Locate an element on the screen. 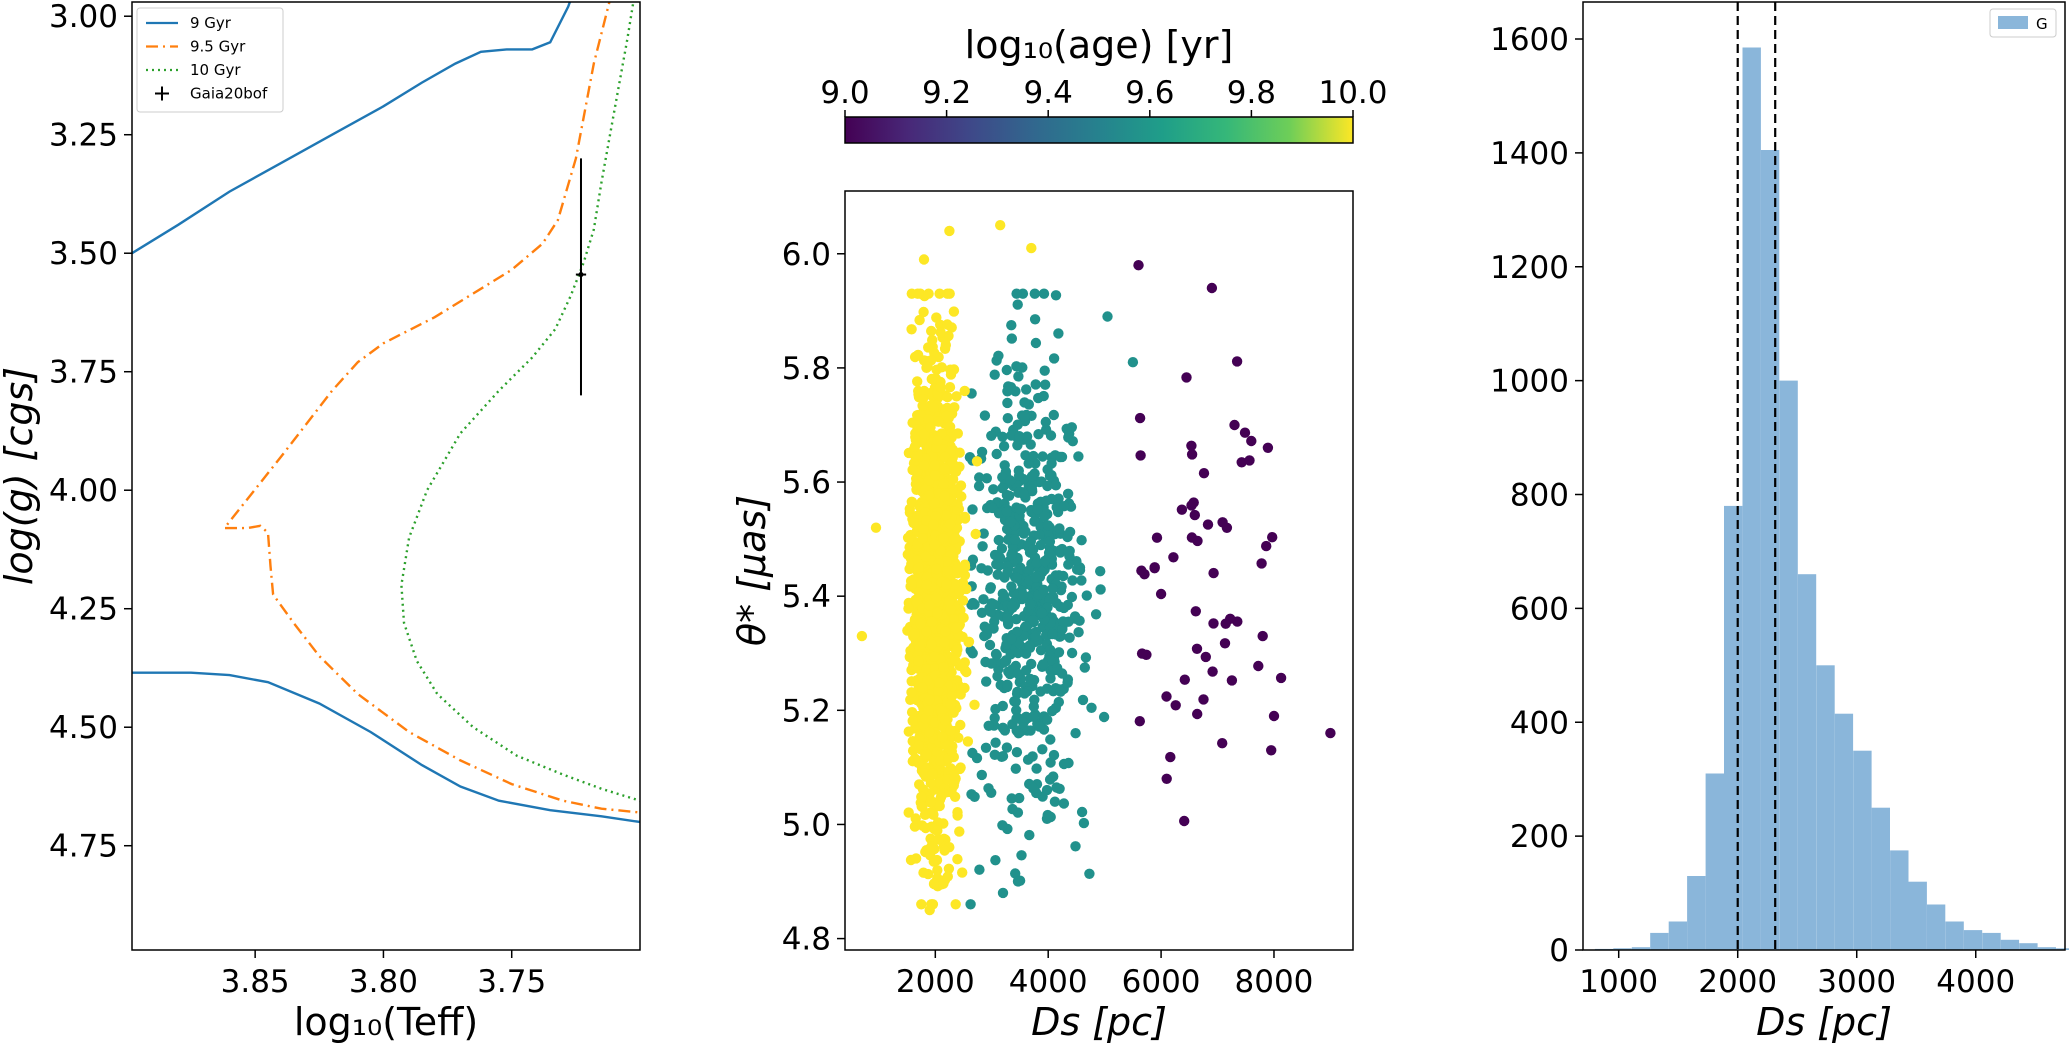 Image resolution: width=2069 pixels, height=1048 pixels. colorbar-gradient is located at coordinates (1099, 130).